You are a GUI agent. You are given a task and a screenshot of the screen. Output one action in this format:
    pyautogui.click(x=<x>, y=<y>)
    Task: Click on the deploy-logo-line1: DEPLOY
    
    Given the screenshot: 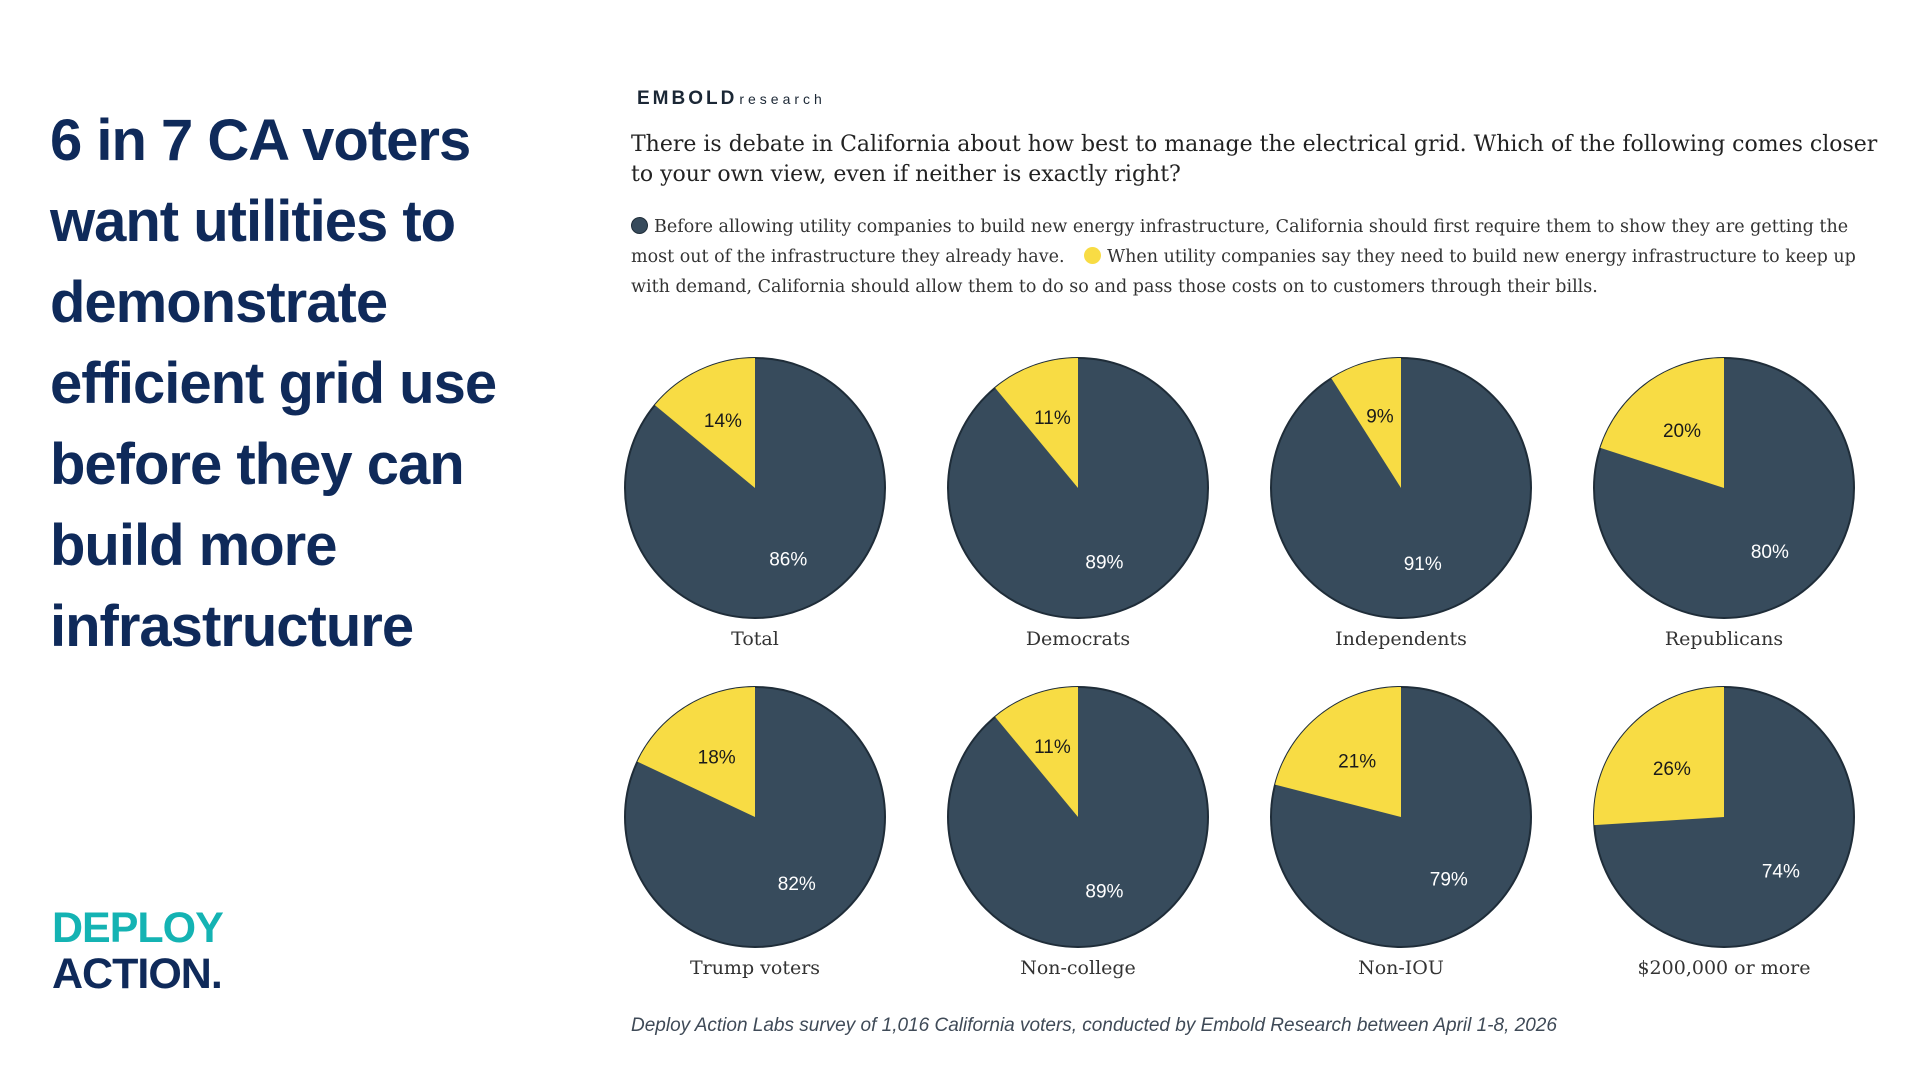 What is the action you would take?
    pyautogui.click(x=138, y=928)
    